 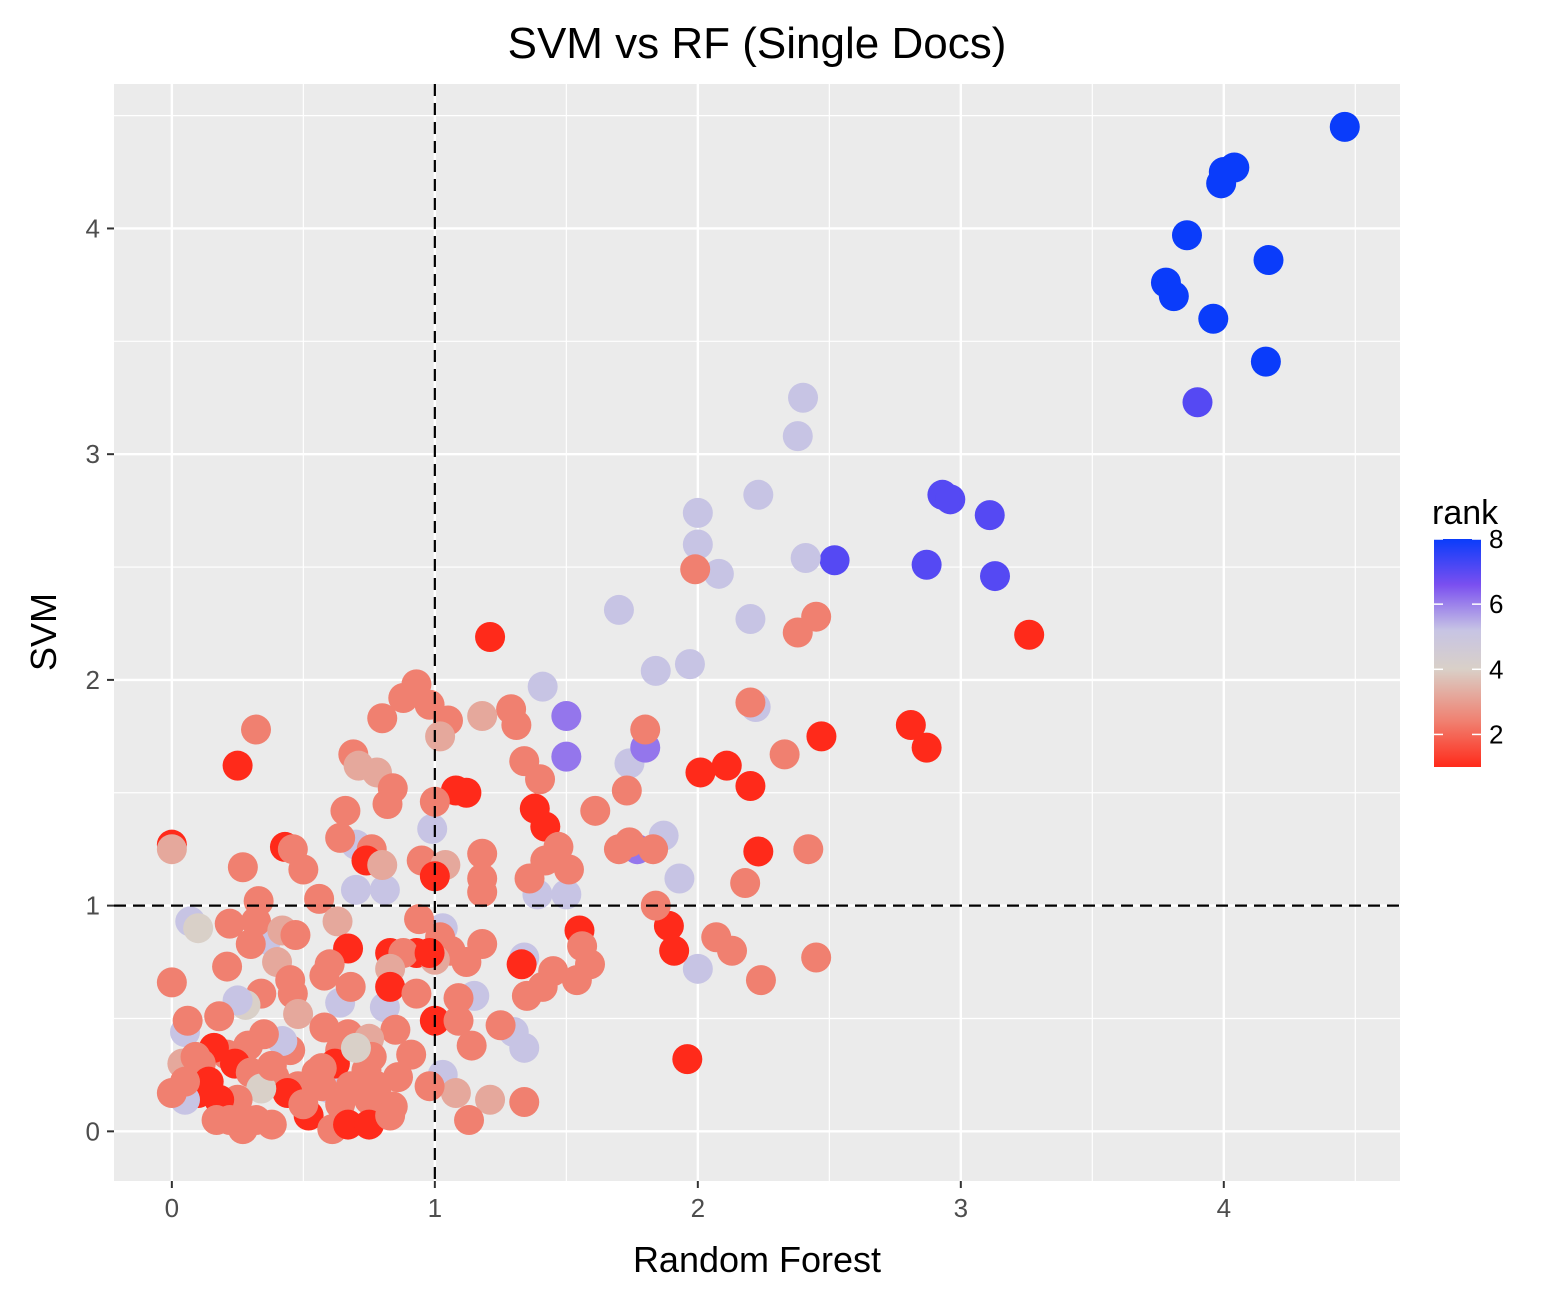 What do you see at coordinates (1496, 669) in the screenshot?
I see `legend-tick-label: 4` at bounding box center [1496, 669].